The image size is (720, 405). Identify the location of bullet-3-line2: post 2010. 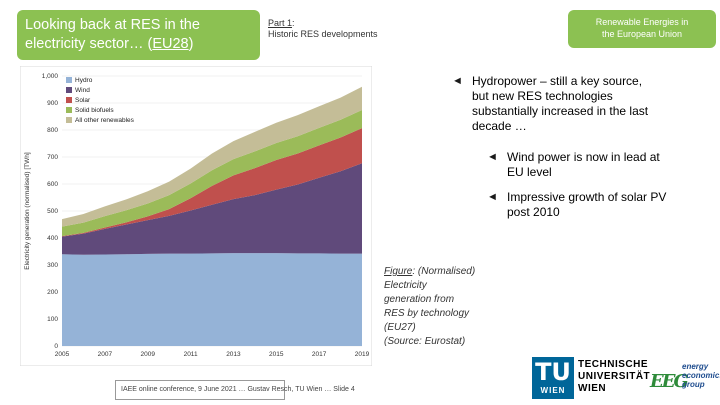
(533, 212).